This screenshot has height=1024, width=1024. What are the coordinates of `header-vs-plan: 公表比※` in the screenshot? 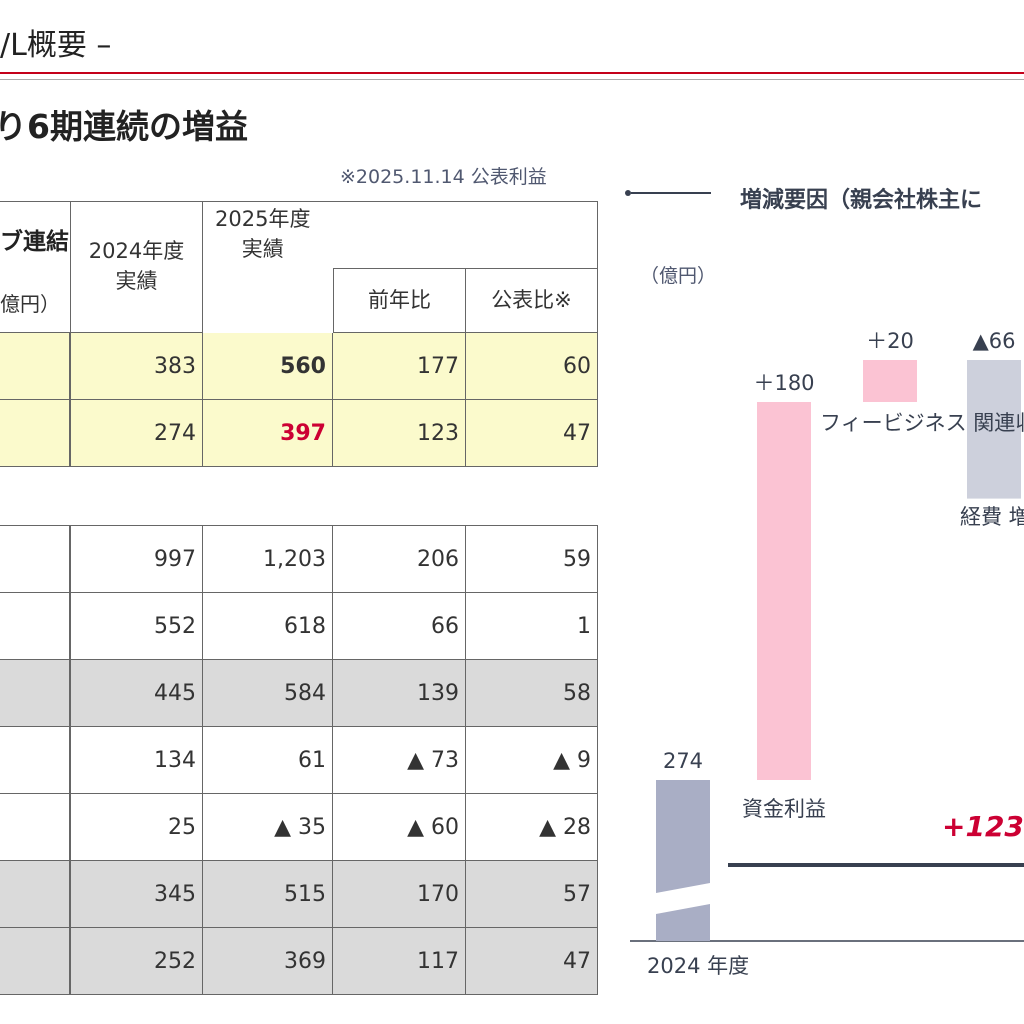 It's located at (532, 300).